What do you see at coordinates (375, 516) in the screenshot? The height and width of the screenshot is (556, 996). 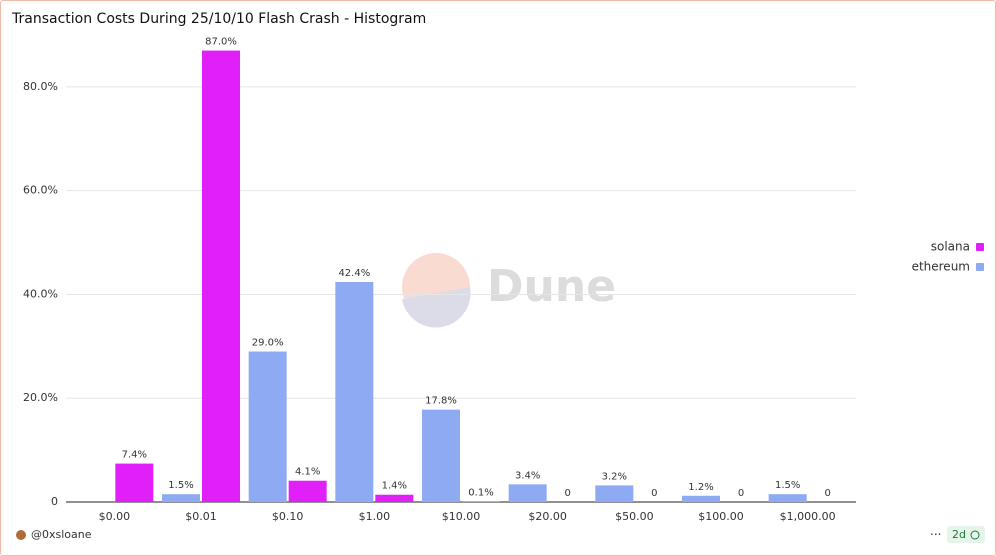 I see `x-tick-label: $1.00` at bounding box center [375, 516].